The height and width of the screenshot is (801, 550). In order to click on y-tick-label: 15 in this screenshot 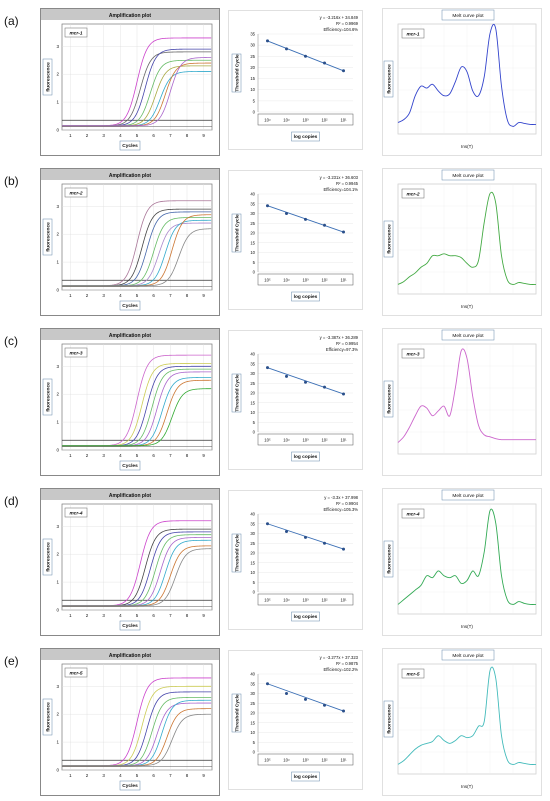, I will do `click(252, 78)`.